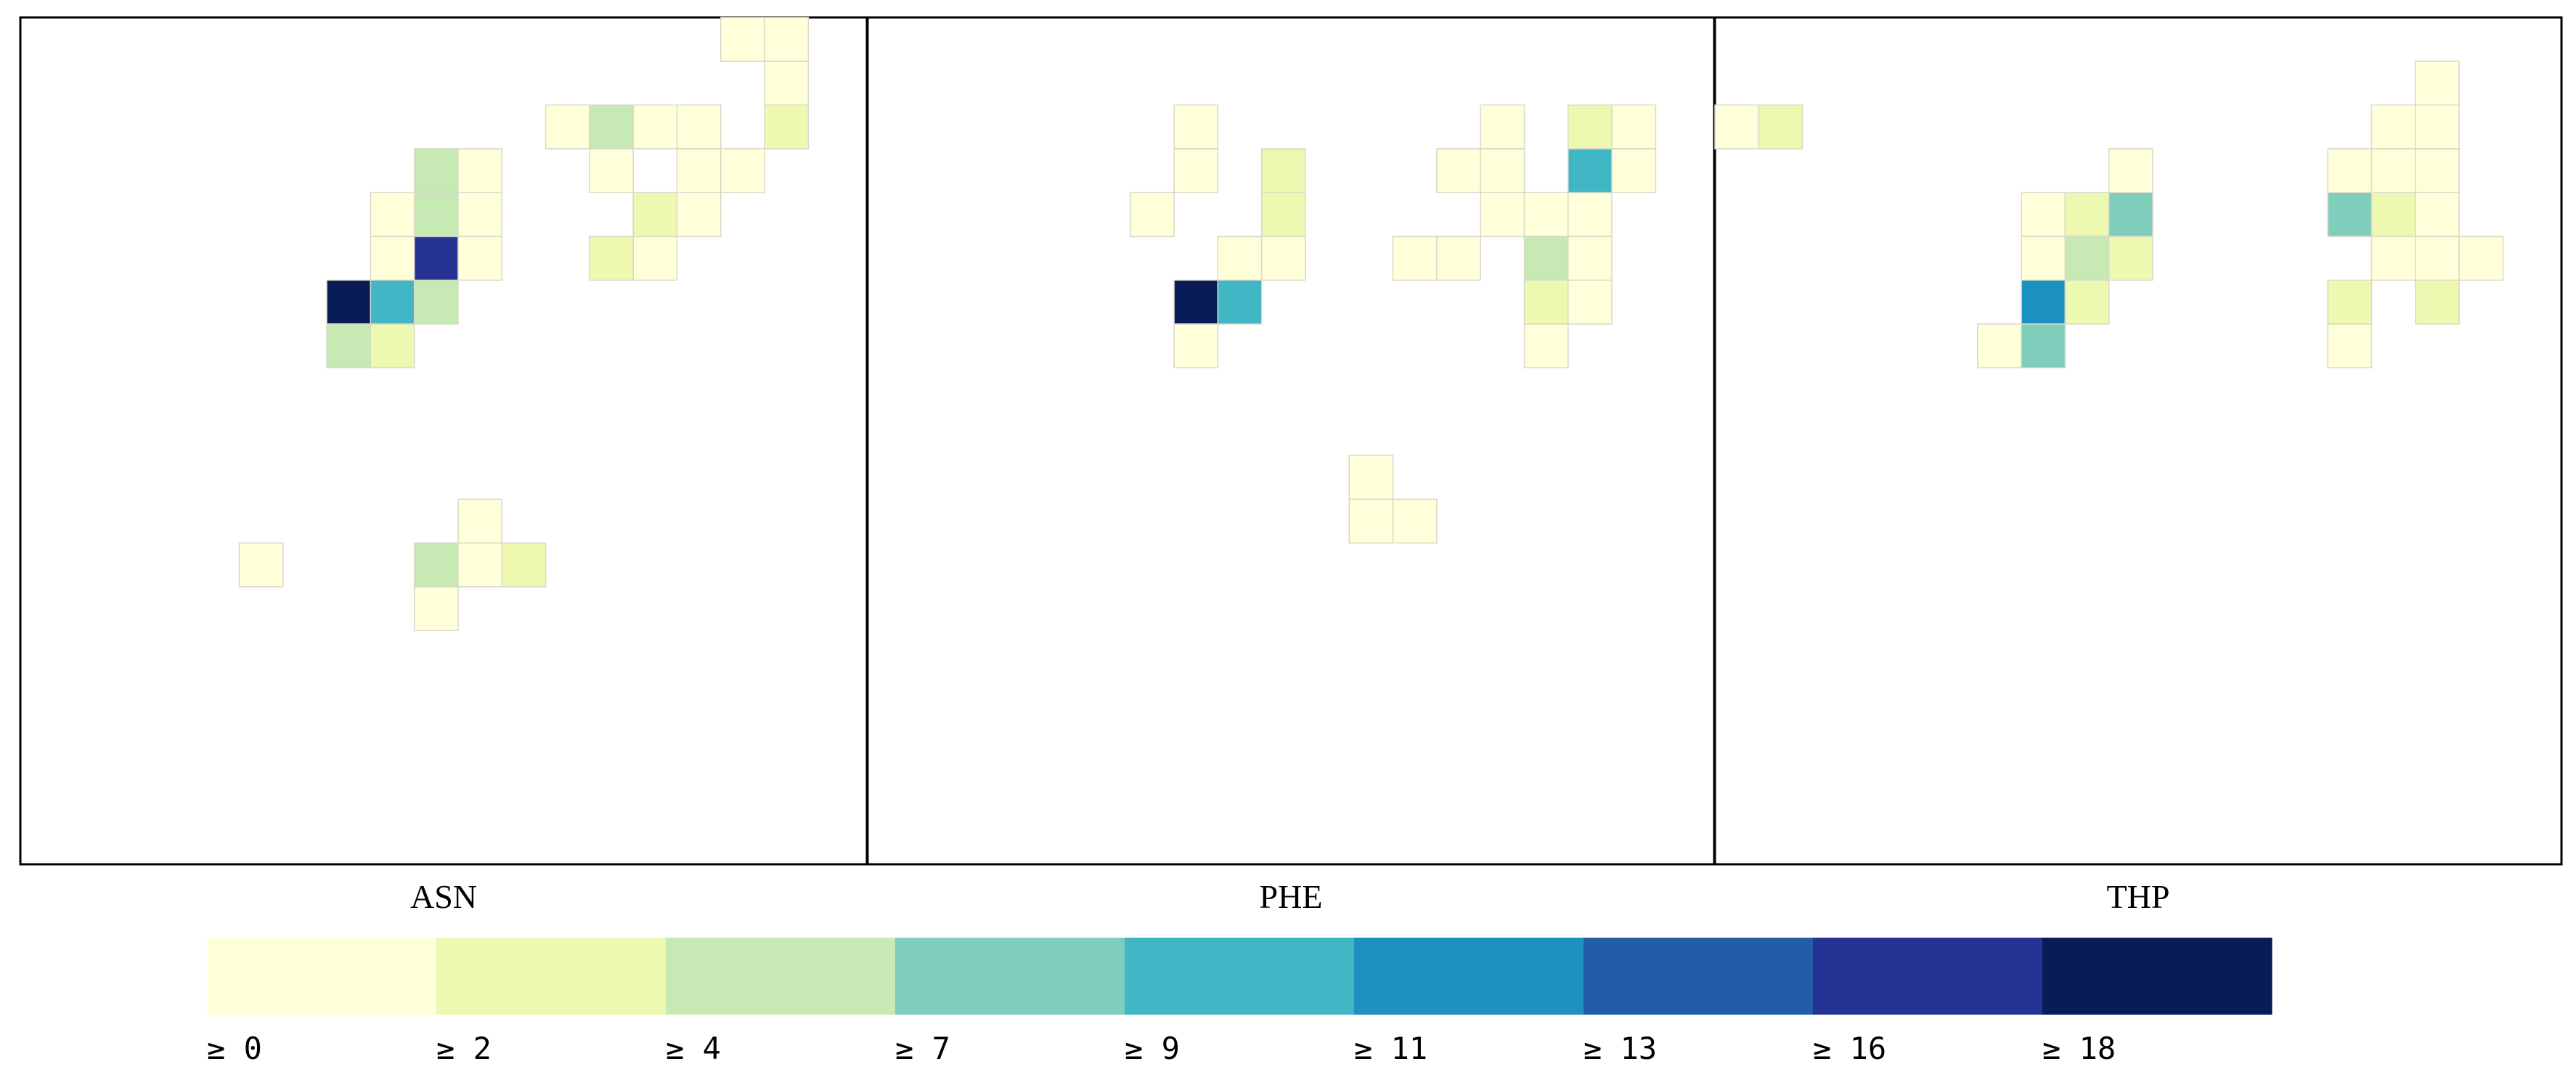  Describe the element at coordinates (693, 1048) in the screenshot. I see `colorbar-tick-label: ≥ 4` at that location.